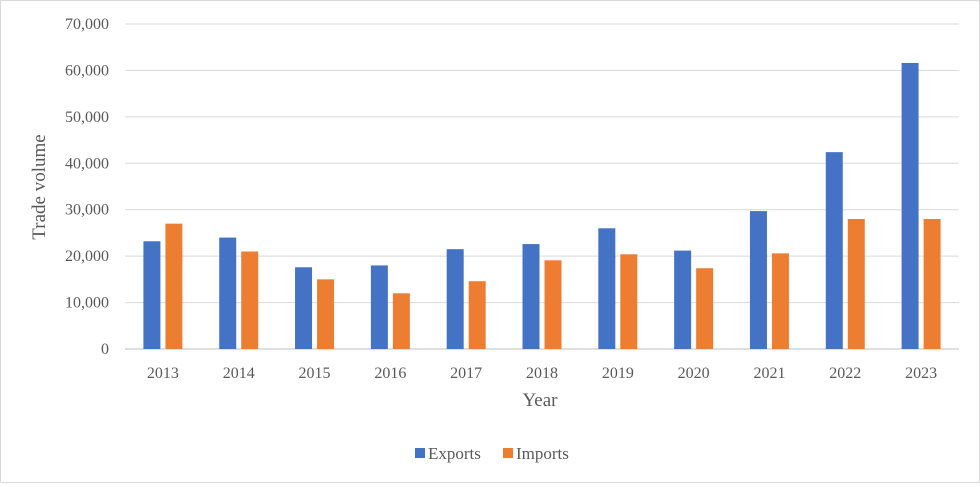  What do you see at coordinates (607, 288) in the screenshot?
I see `bar-exports-2019` at bounding box center [607, 288].